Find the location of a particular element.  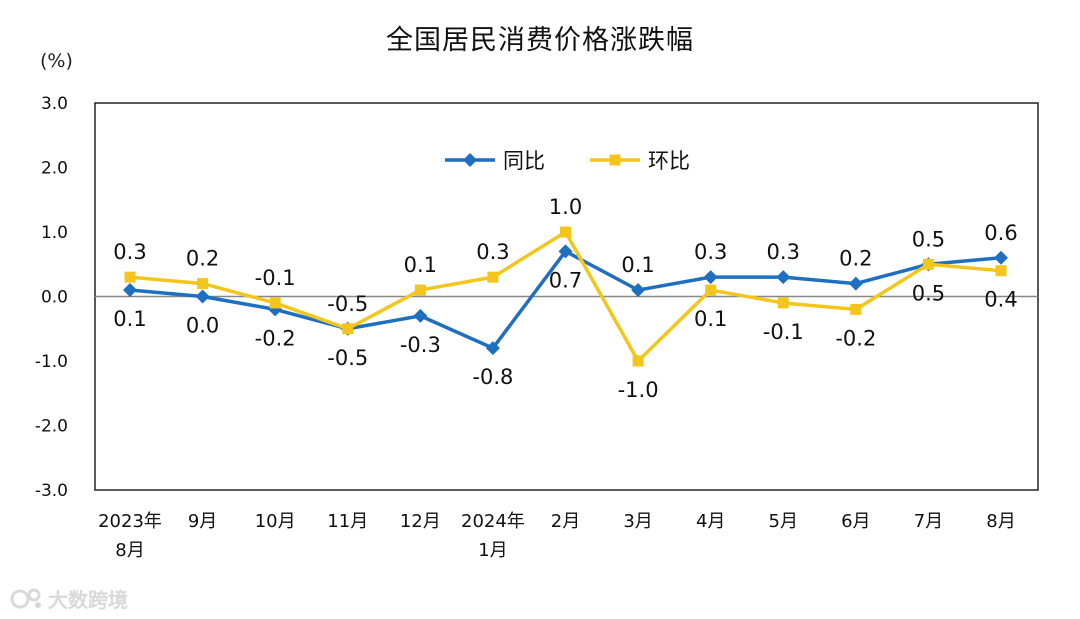

data-label-yoy: 0.5 is located at coordinates (928, 239).